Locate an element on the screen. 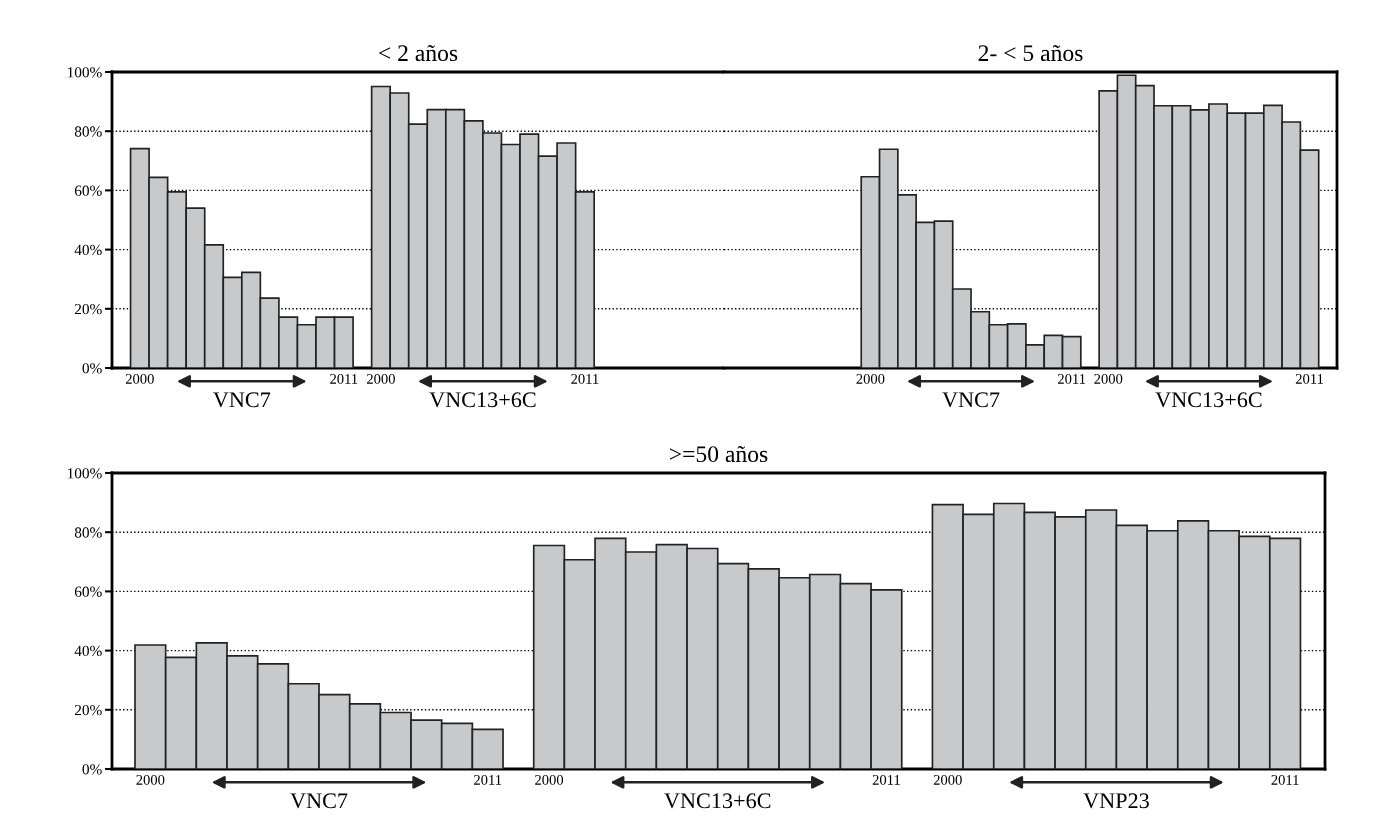 Image resolution: width=1375 pixels, height=824 pixels. chart-title: >=50 años is located at coordinates (718, 454).